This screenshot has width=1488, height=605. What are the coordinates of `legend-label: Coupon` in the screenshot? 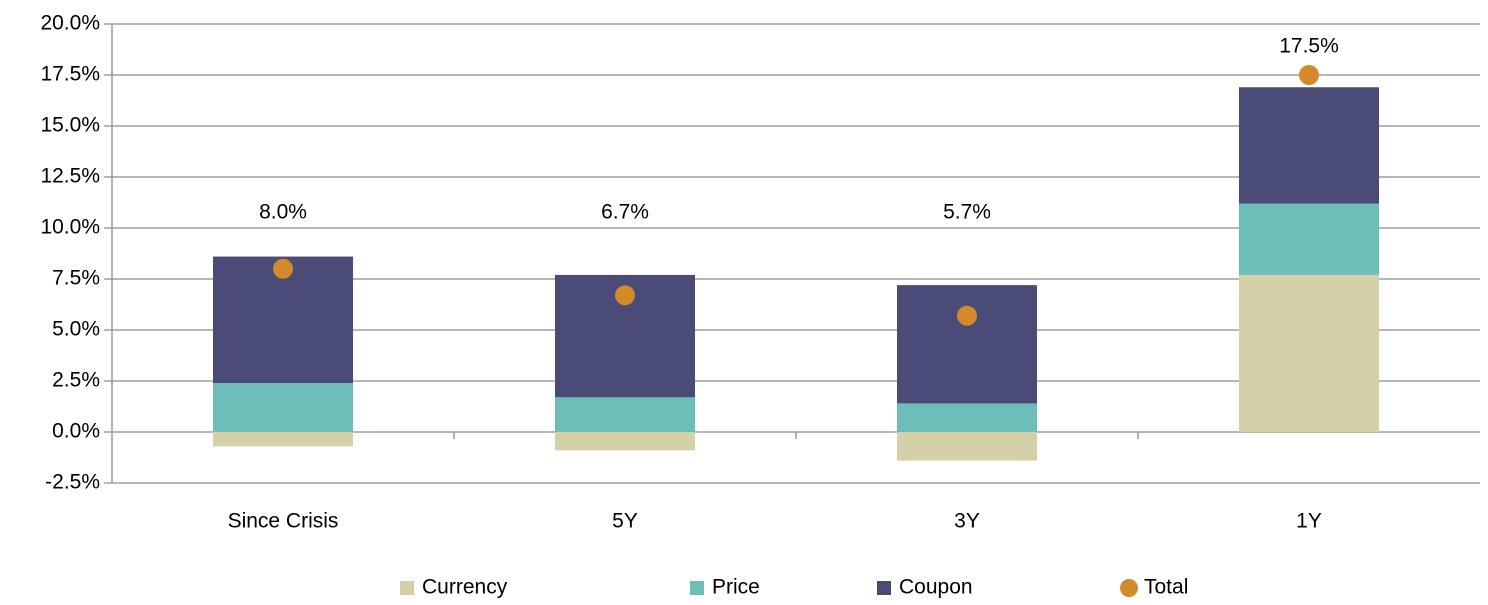 It's located at (936, 587).